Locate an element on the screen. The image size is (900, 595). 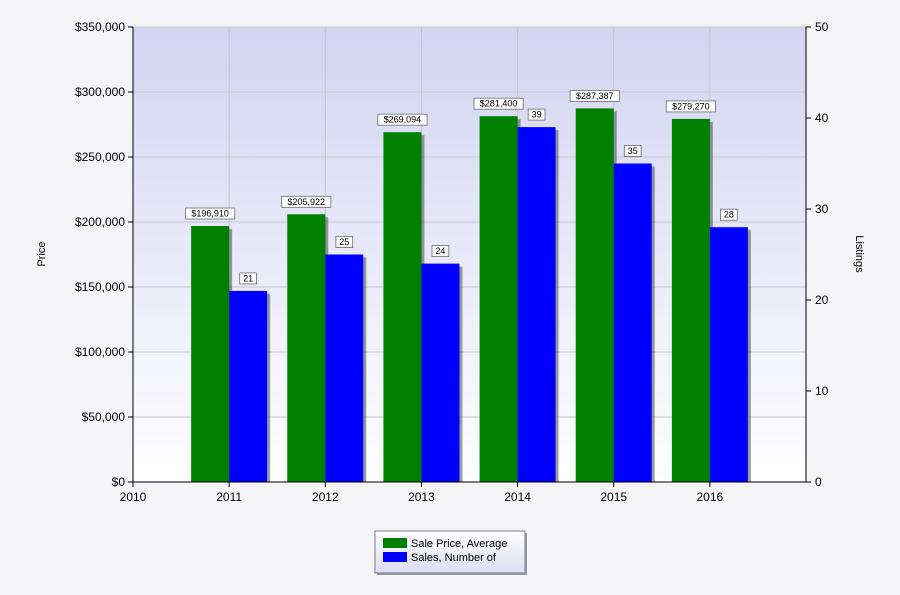
data-label-sales-count: 21 is located at coordinates (248, 278).